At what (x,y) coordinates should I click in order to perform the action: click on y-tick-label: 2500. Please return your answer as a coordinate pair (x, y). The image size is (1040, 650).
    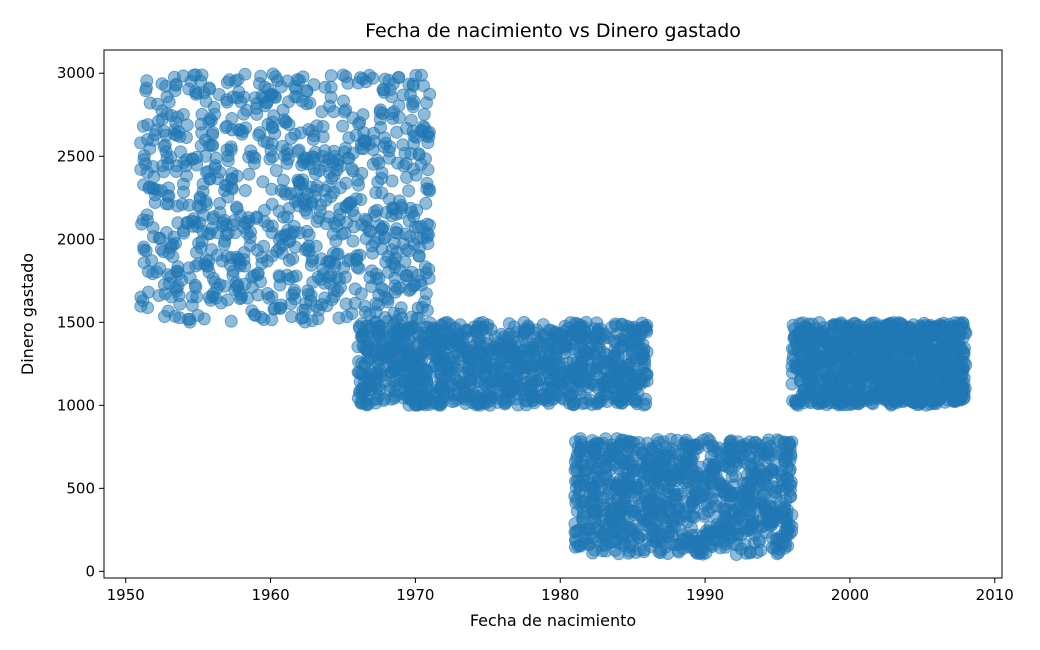
    Looking at the image, I should click on (76, 156).